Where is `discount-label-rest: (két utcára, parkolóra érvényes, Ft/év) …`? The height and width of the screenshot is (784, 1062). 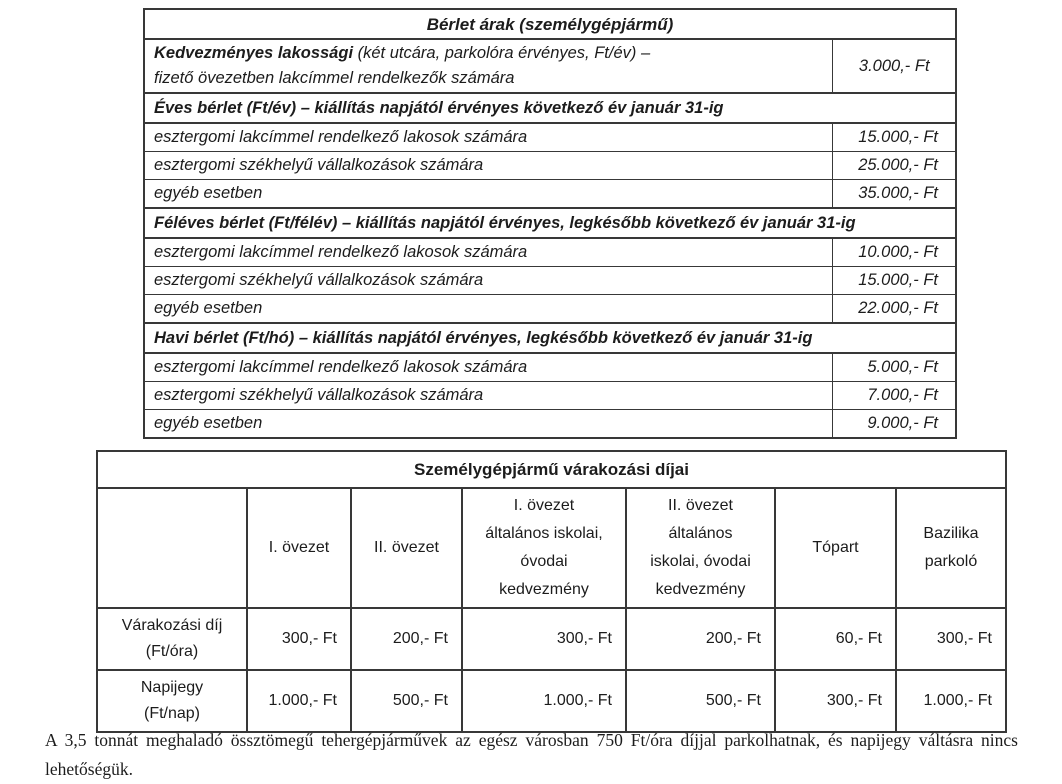
discount-label-rest: (két utcára, parkolóra érvényes, Ft/év) … is located at coordinates (402, 65).